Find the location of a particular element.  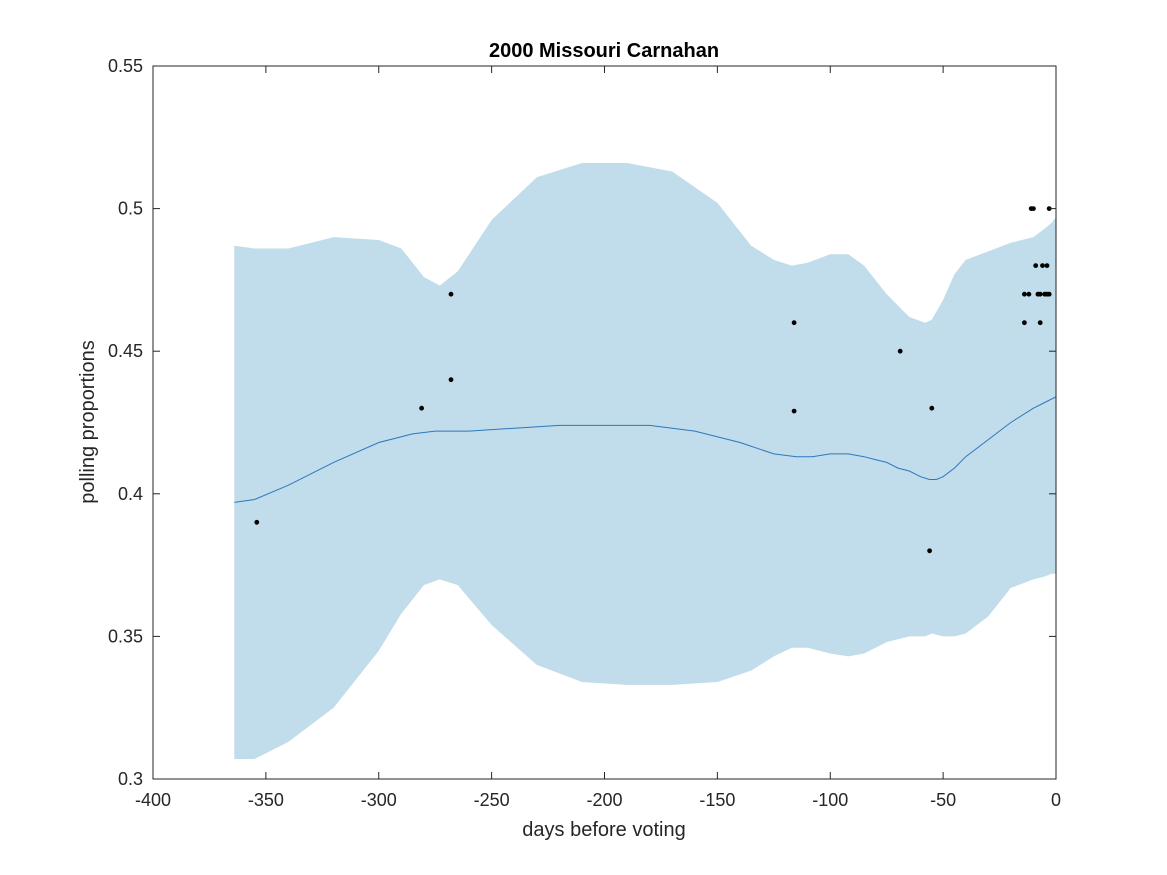

y-tick-label: 0.5 is located at coordinates (130, 209).